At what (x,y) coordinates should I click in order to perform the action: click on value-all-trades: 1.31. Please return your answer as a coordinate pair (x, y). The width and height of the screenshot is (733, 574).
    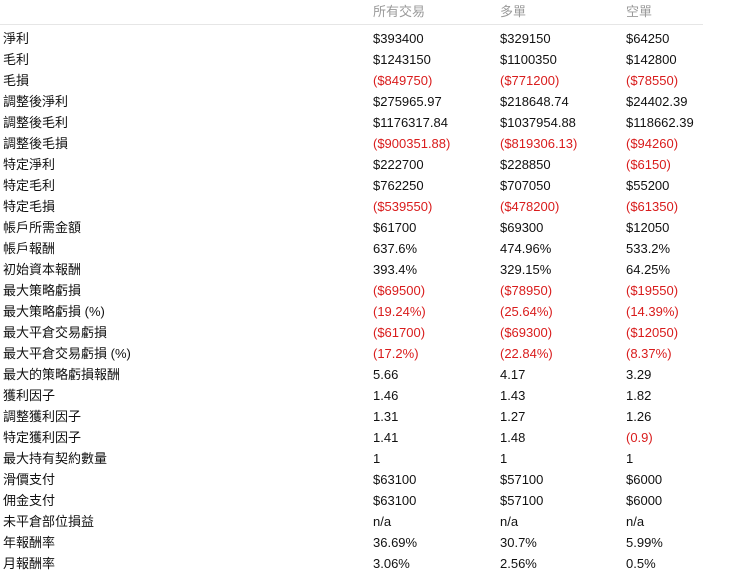
    Looking at the image, I should click on (386, 416).